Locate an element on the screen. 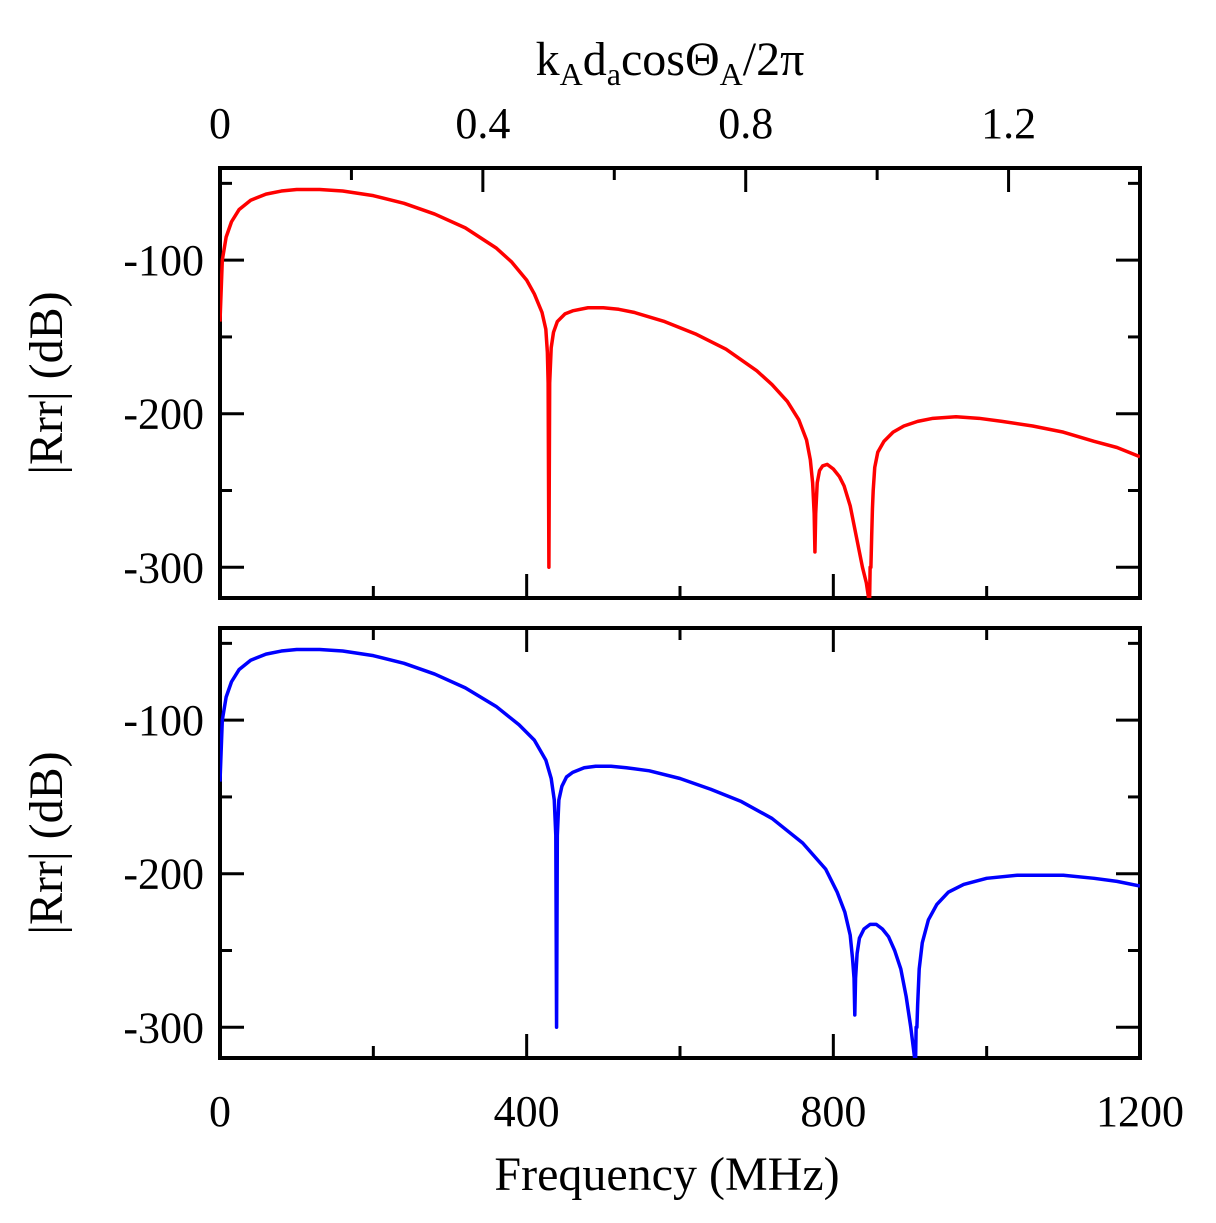 The width and height of the screenshot is (1216, 1223). bottom-ylabel: |Rrr| (dB) is located at coordinates (46, 842).